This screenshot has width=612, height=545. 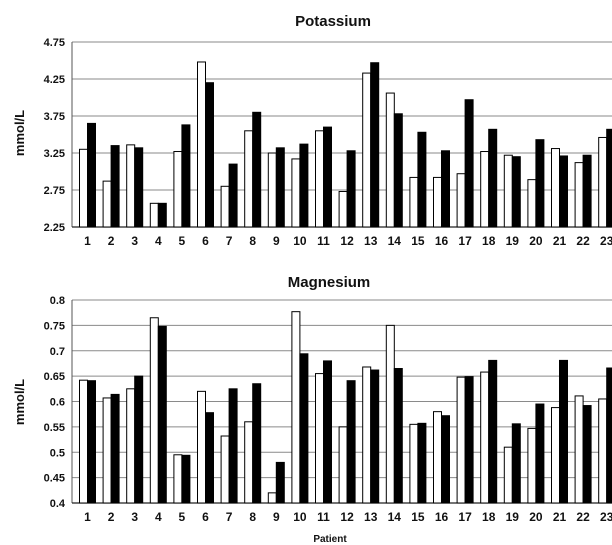 I want to click on magnesium-y-tick-label: 0.6, so click(x=57, y=403).